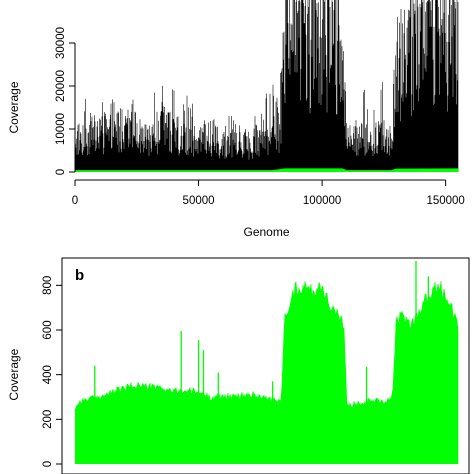  What do you see at coordinates (267, 170) in the screenshot?
I see `series-2-band` at bounding box center [267, 170].